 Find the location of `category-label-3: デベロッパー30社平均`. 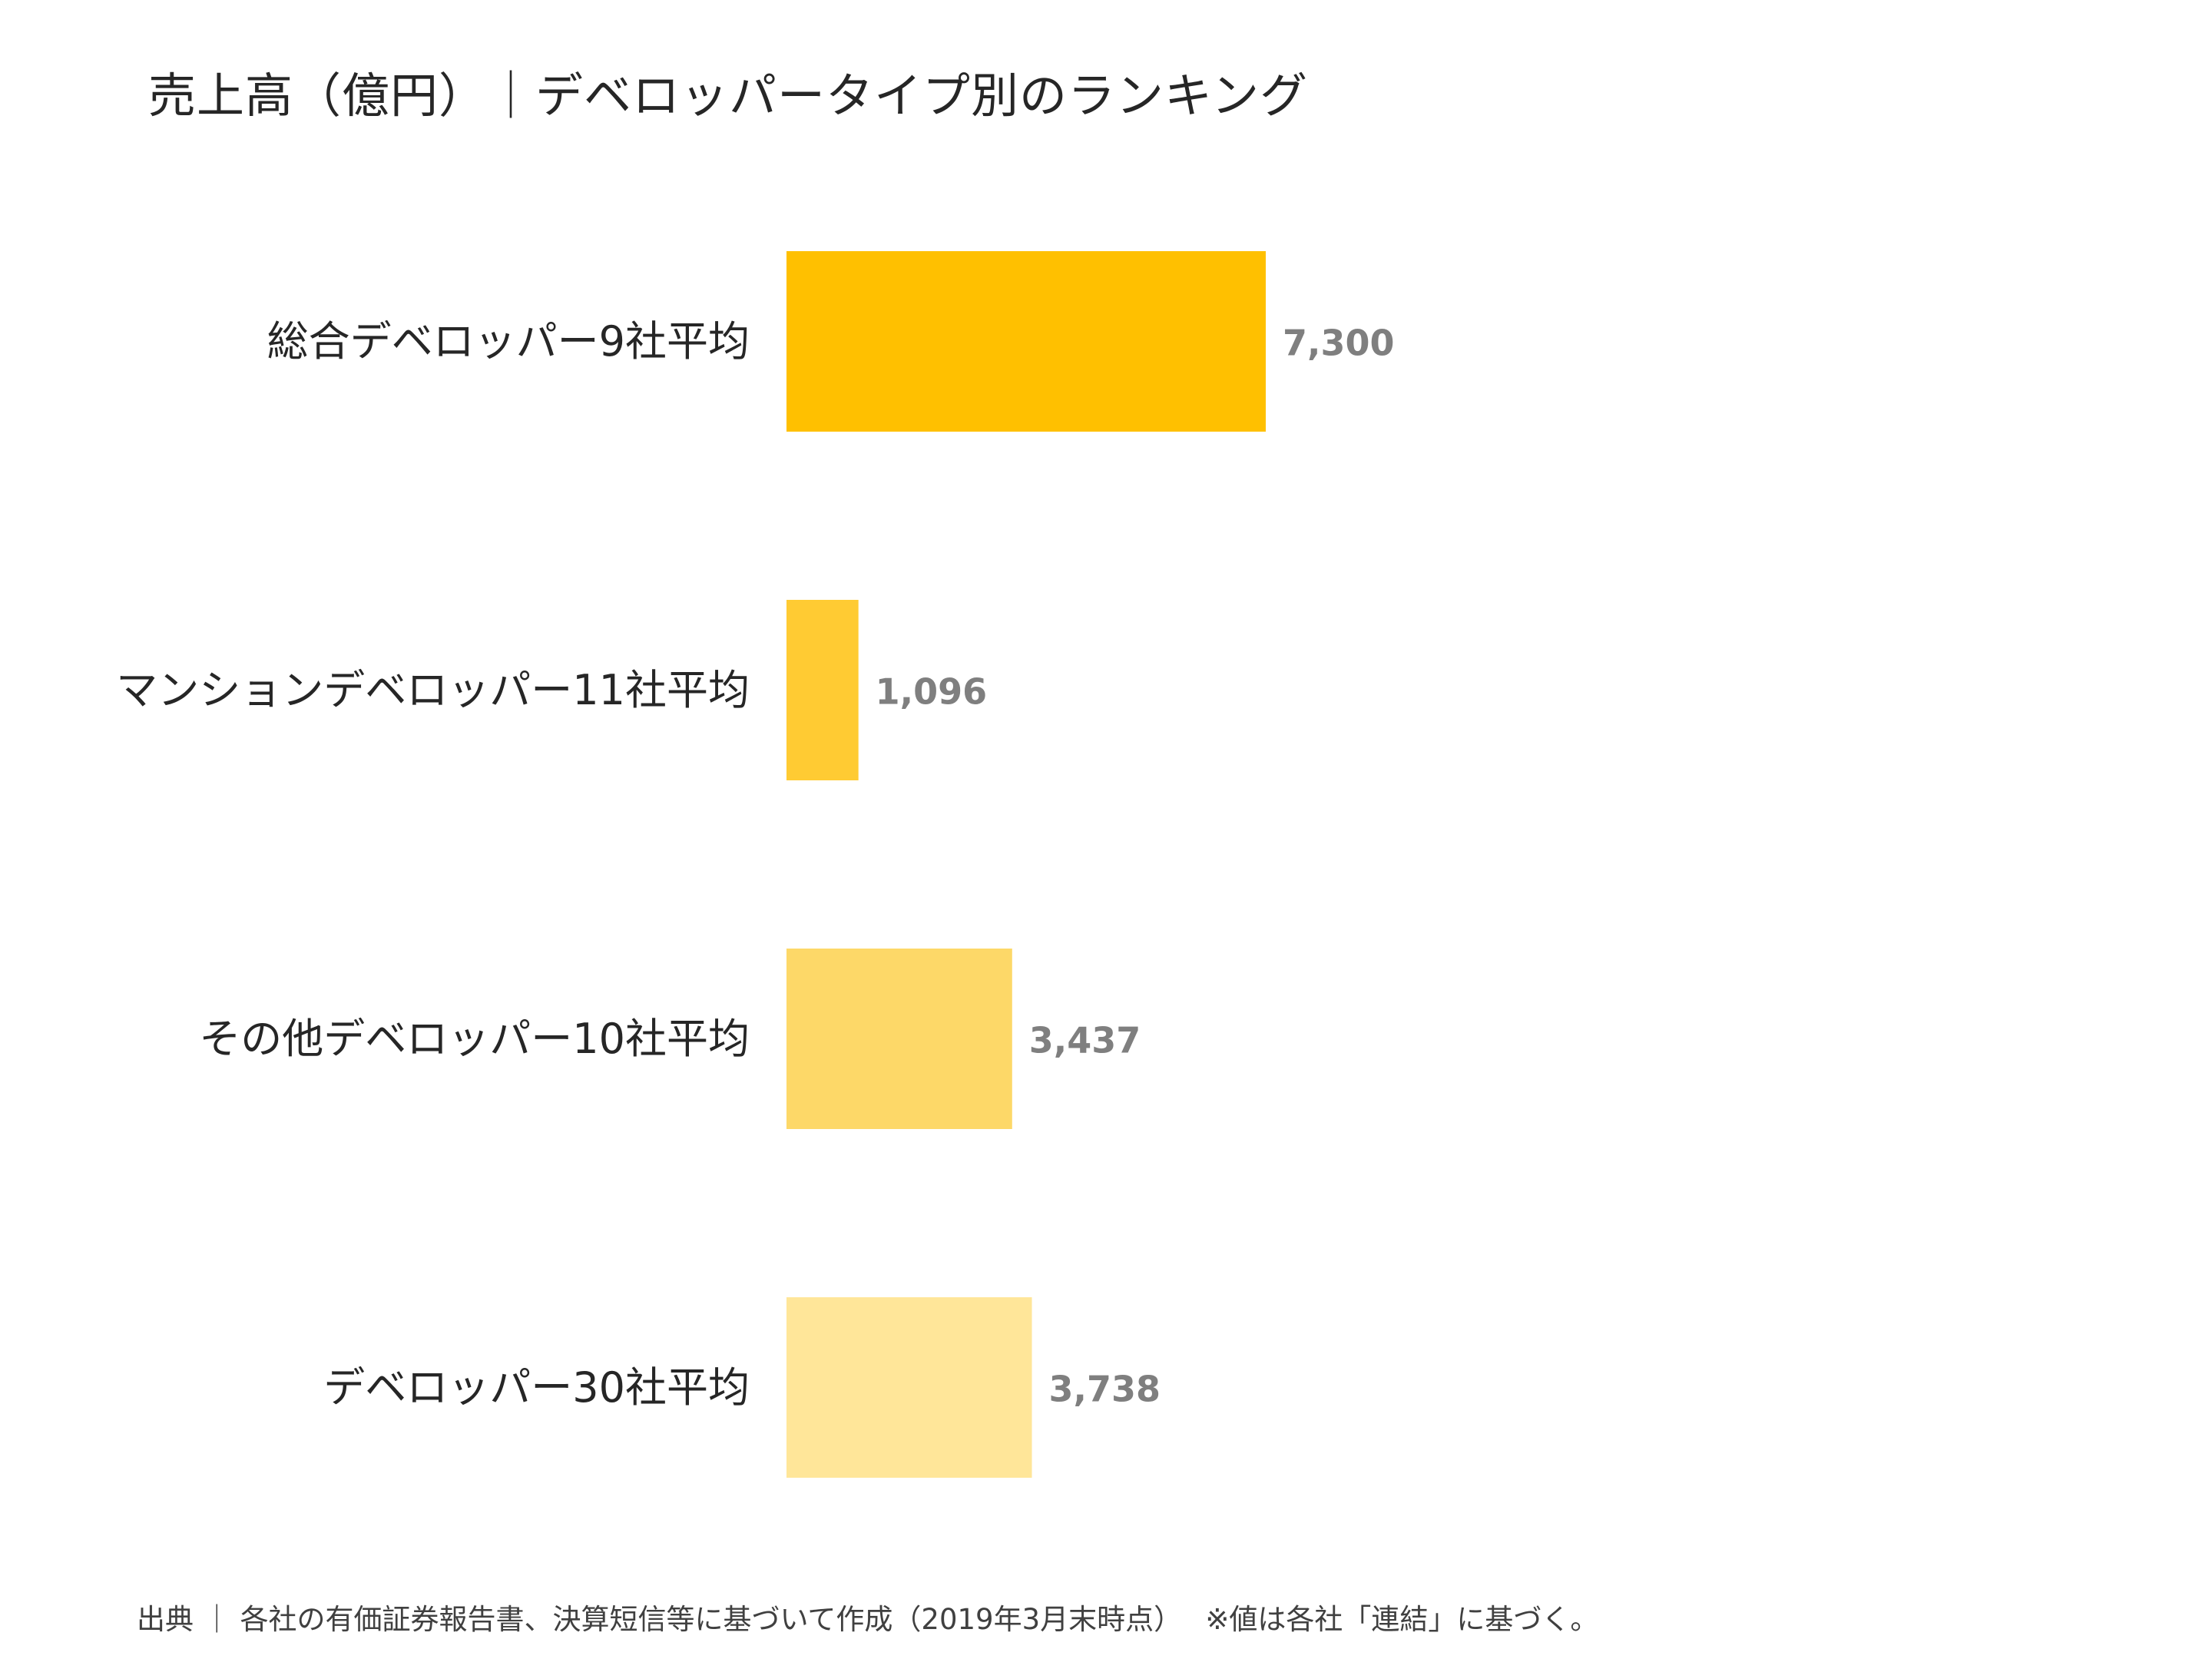

category-label-3: デベロッパー30社平均 is located at coordinates (536, 1387).